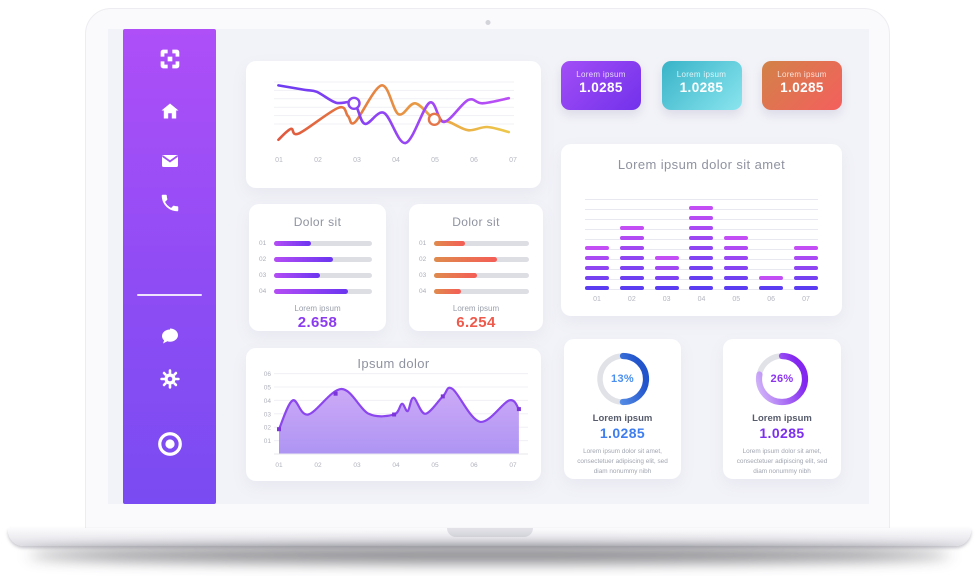 This screenshot has height=576, width=979. I want to click on laptop-base, so click(489, 537).